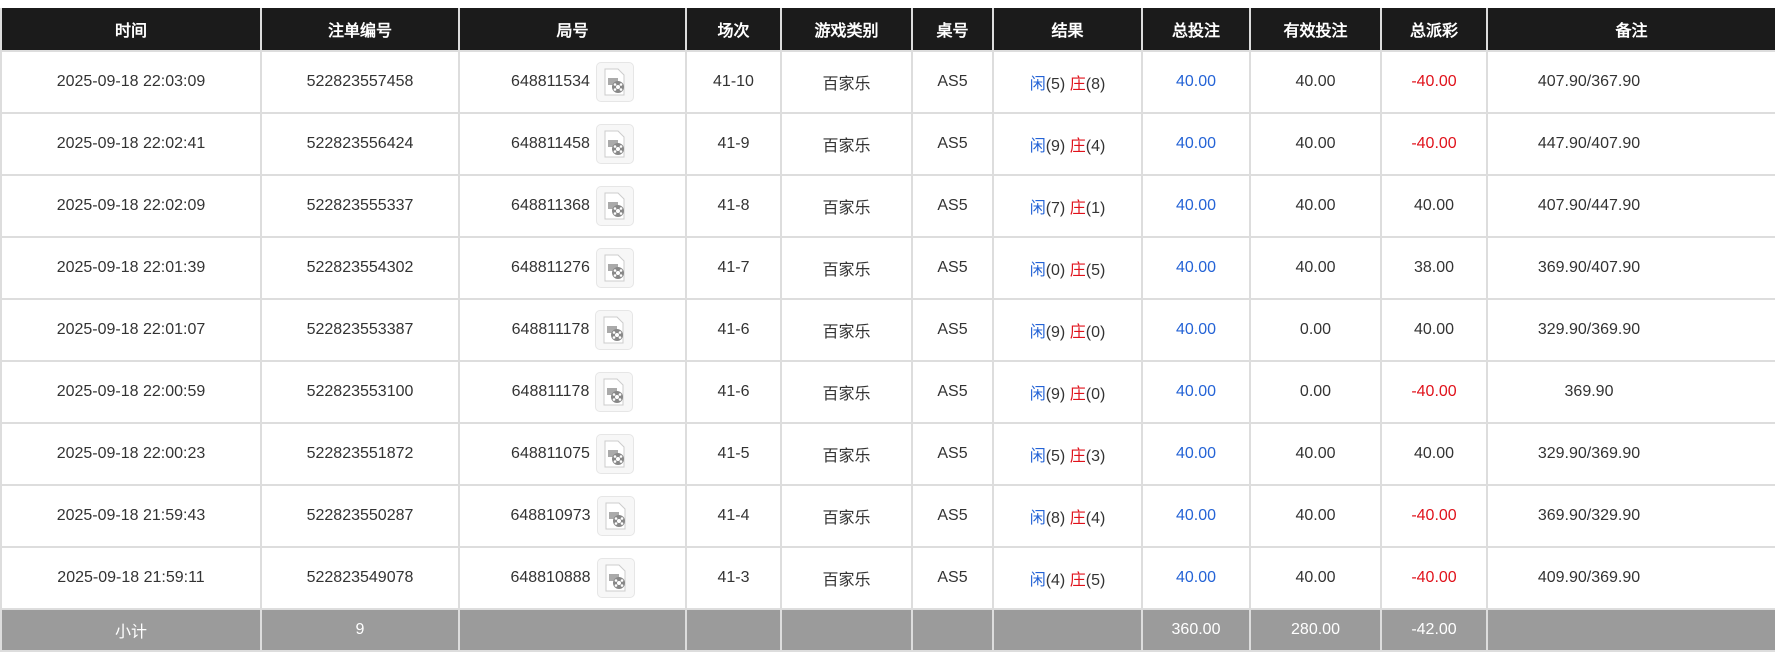 The image size is (1775, 652). I want to click on cell-remark: 369.90/407.90, so click(1630, 268).